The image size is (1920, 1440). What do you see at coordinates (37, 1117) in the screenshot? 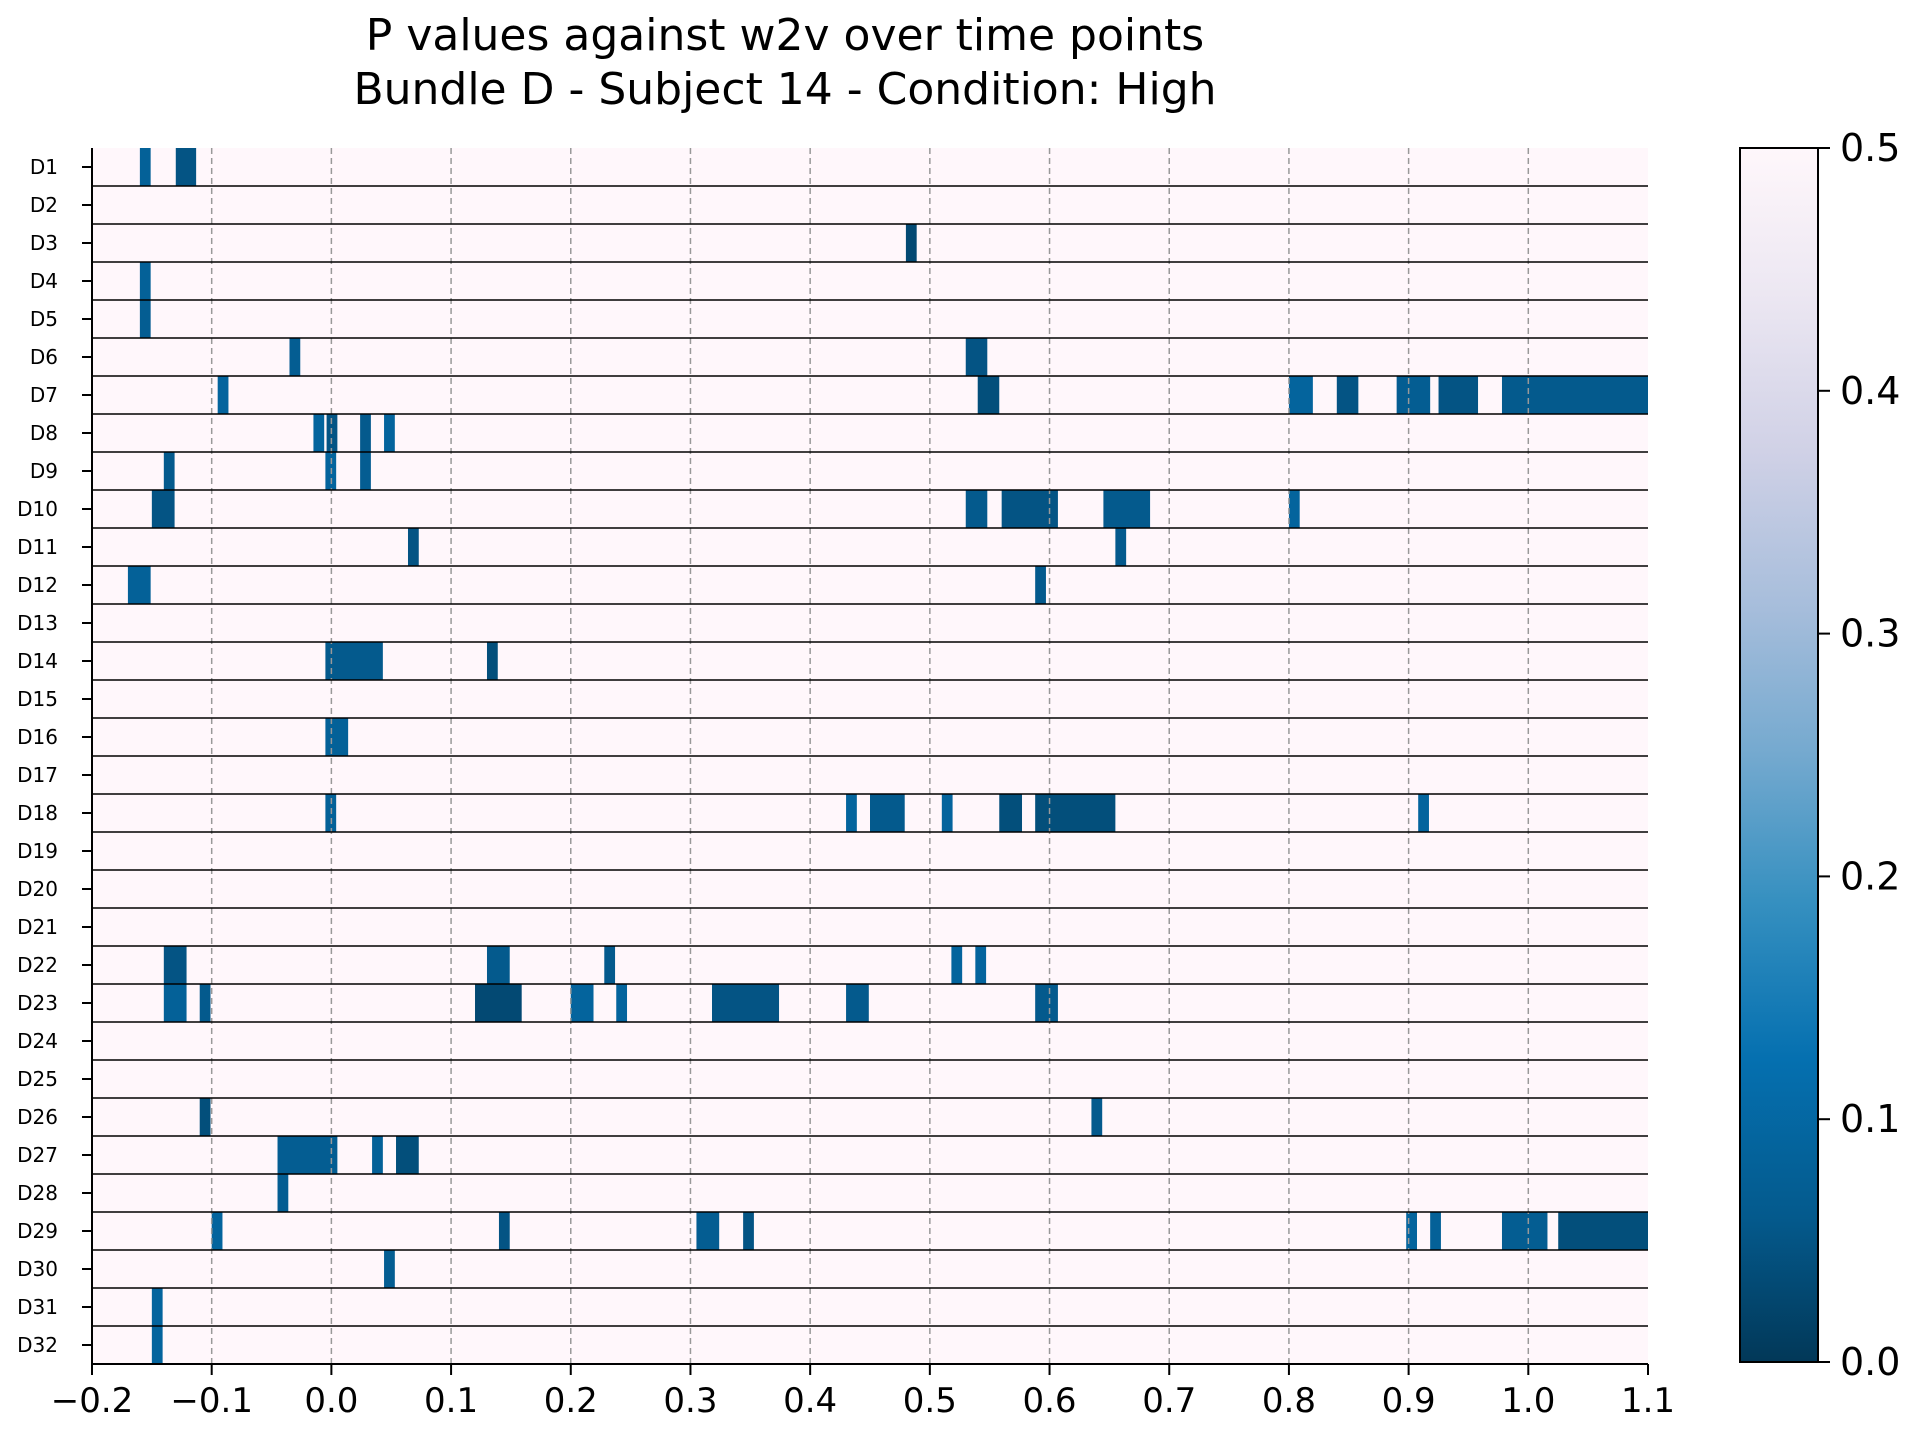
I see `y-tick-label: D26` at bounding box center [37, 1117].